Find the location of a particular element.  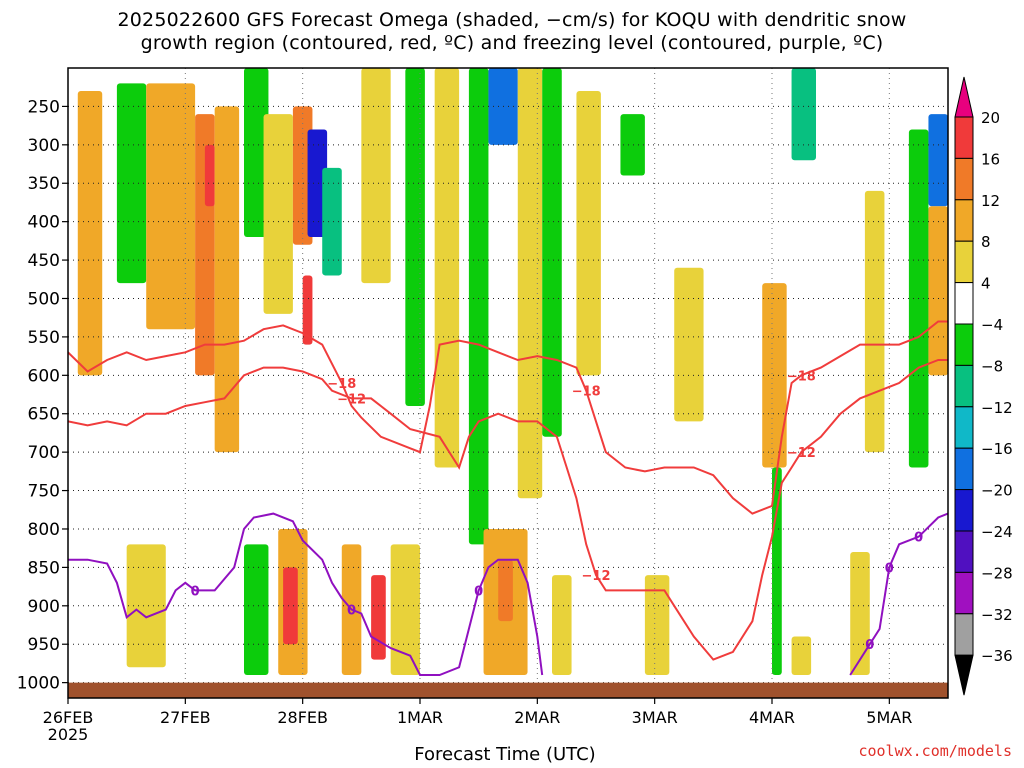

colorbar-label: −4 is located at coordinates (992, 325).